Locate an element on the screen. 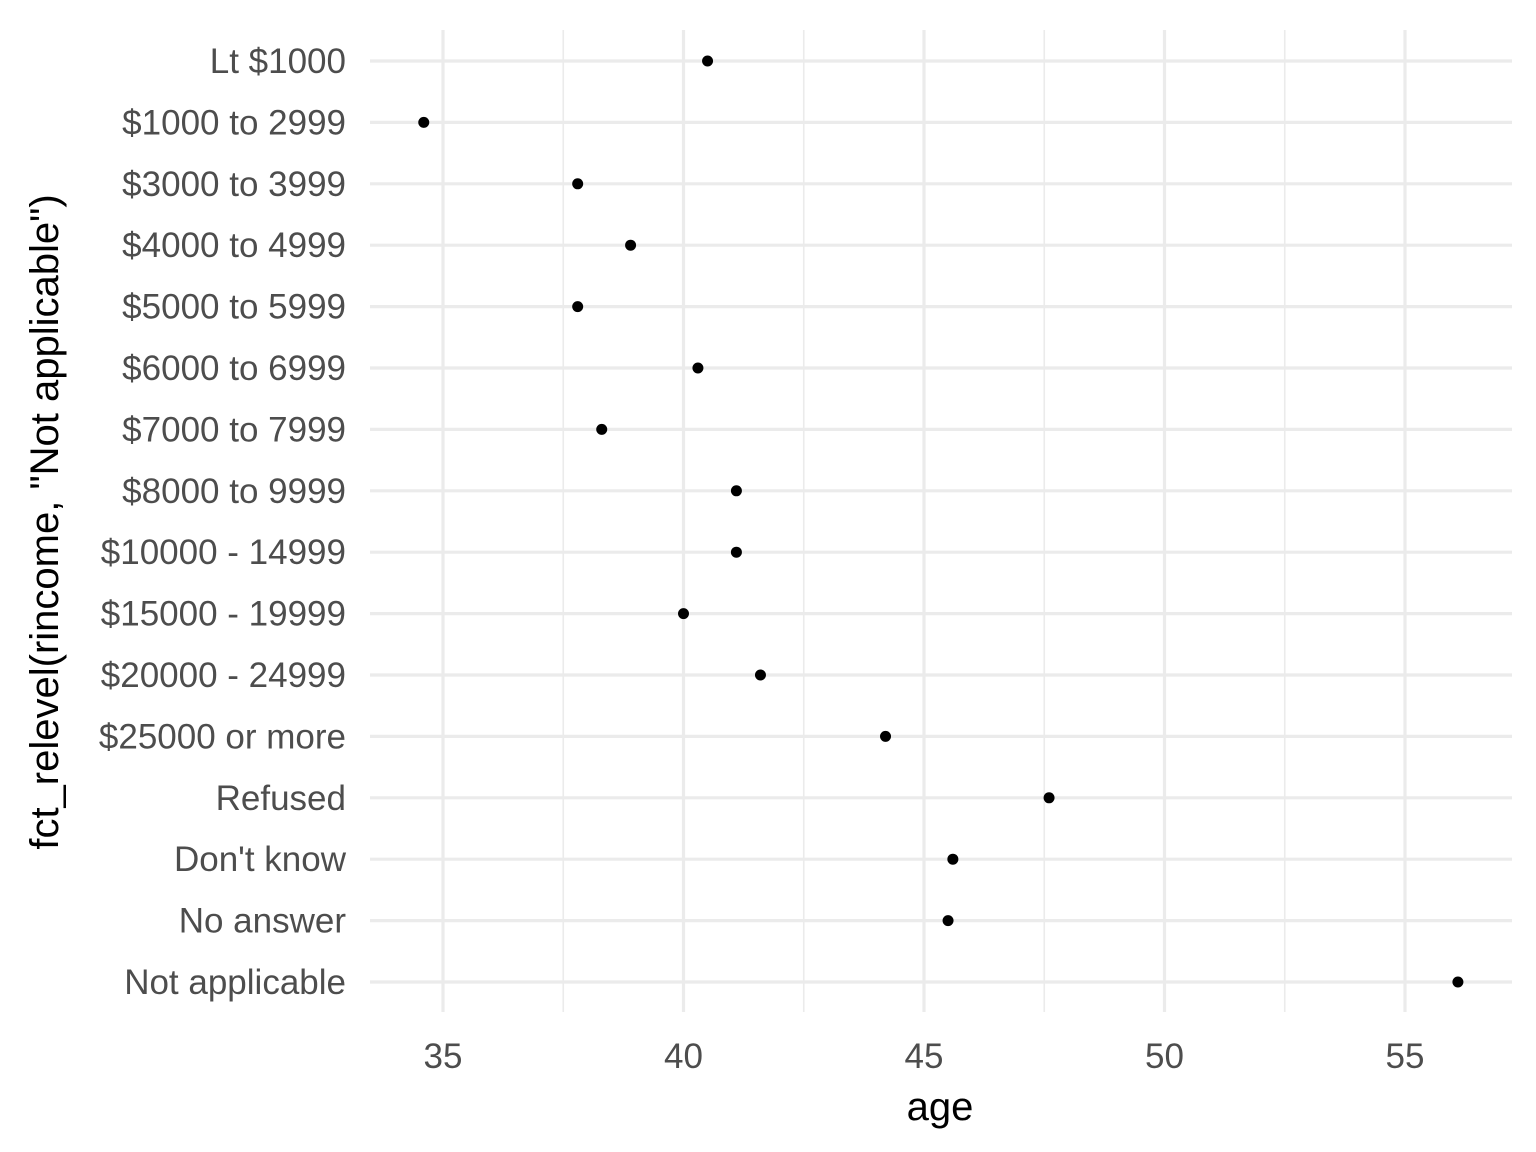 The height and width of the screenshot is (1152, 1536). y-tick-label: $10000 - 14999 is located at coordinates (223, 552).